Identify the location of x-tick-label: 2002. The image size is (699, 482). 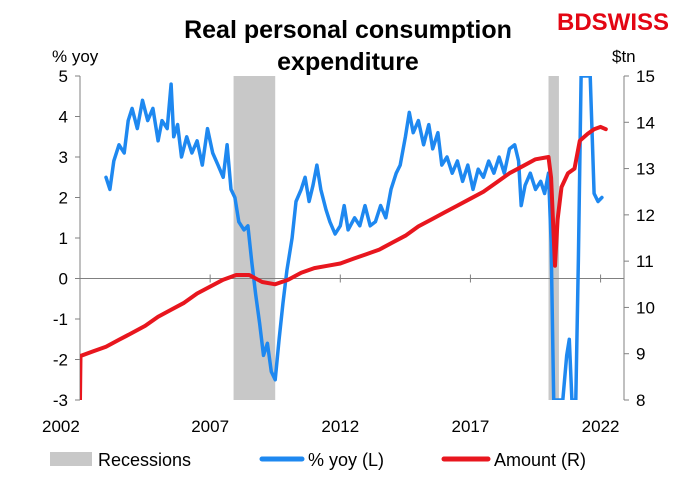
(61, 426).